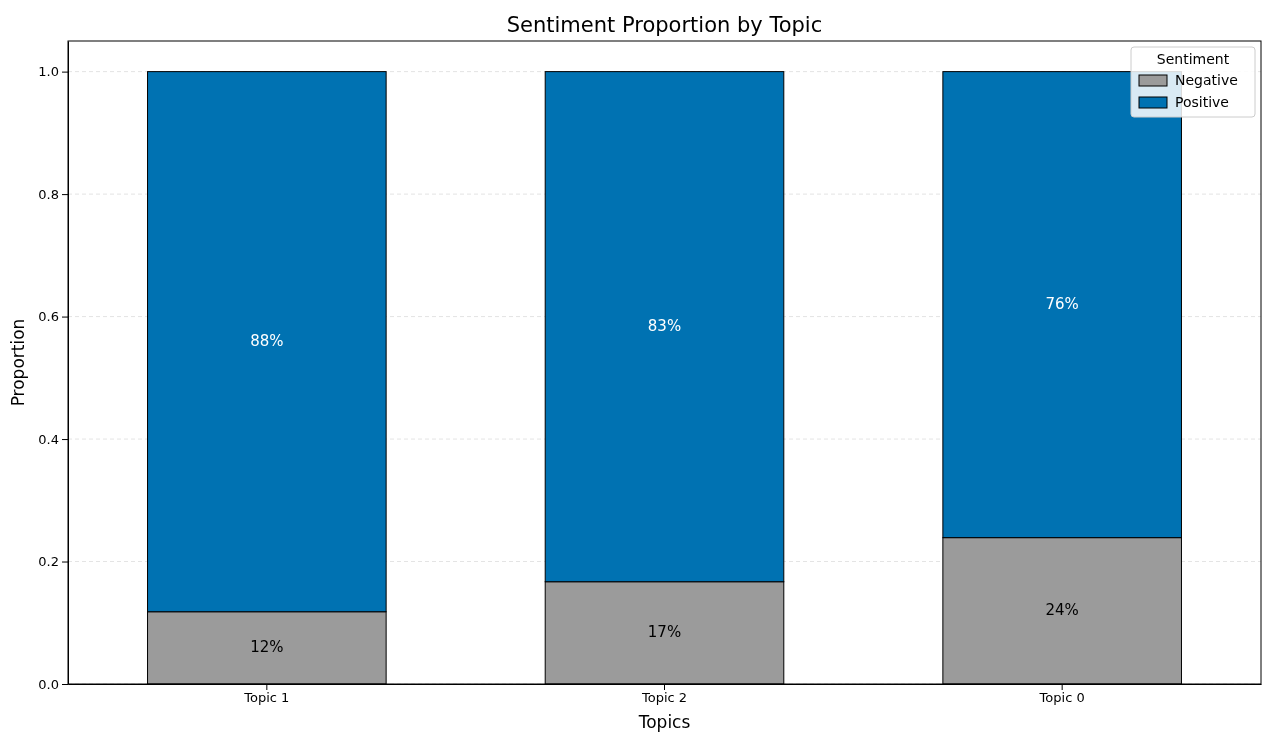 This screenshot has height=733, width=1262. Describe the element at coordinates (48, 439) in the screenshot. I see `y-tick-label: 0.4` at that location.